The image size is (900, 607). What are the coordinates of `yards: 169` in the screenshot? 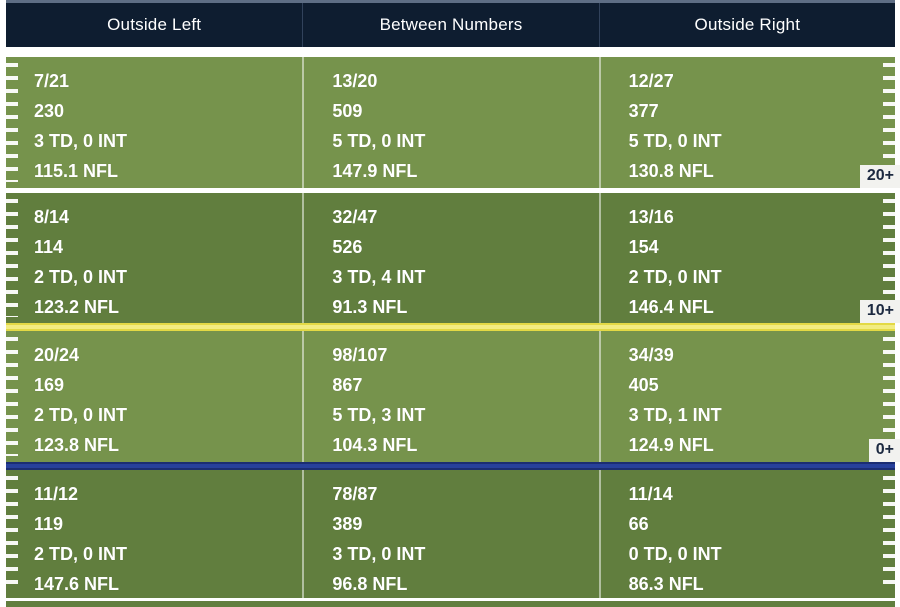 It's located at (49, 385).